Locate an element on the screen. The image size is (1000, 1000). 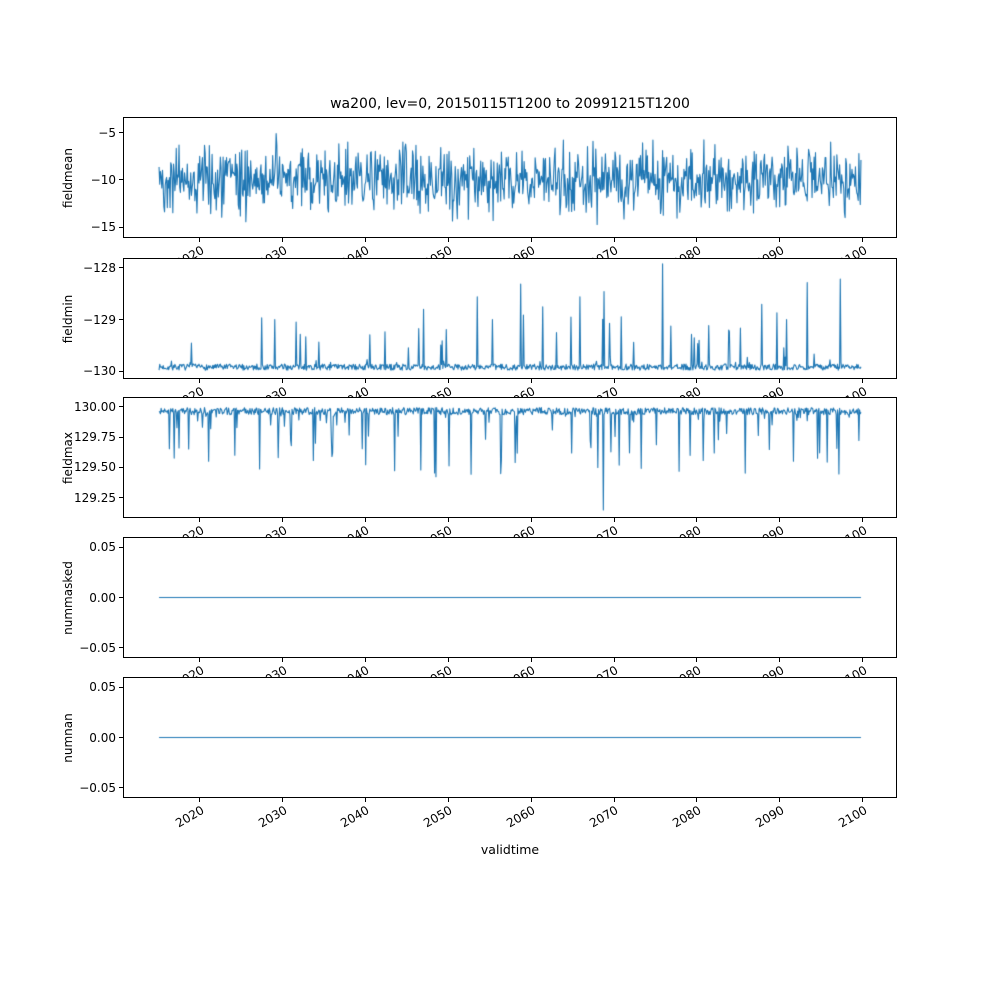
x-tick-label: 2100 is located at coordinates (852, 817).